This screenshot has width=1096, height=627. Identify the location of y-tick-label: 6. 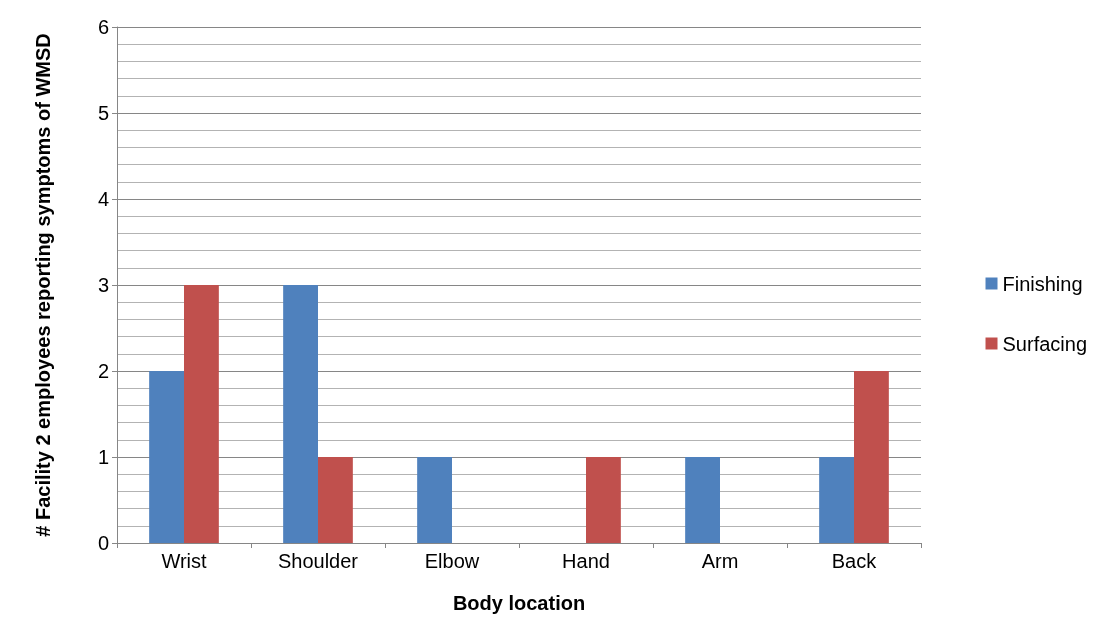
(103, 27).